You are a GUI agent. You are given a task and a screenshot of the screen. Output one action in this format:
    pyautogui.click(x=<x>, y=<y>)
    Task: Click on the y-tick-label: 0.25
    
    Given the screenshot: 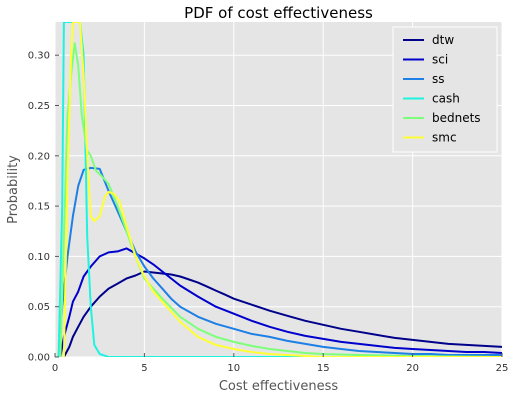 What is the action you would take?
    pyautogui.click(x=39, y=106)
    